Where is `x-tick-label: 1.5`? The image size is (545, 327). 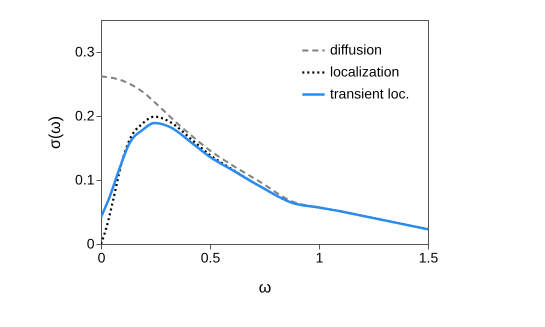 x-tick-label: 1.5 is located at coordinates (428, 258).